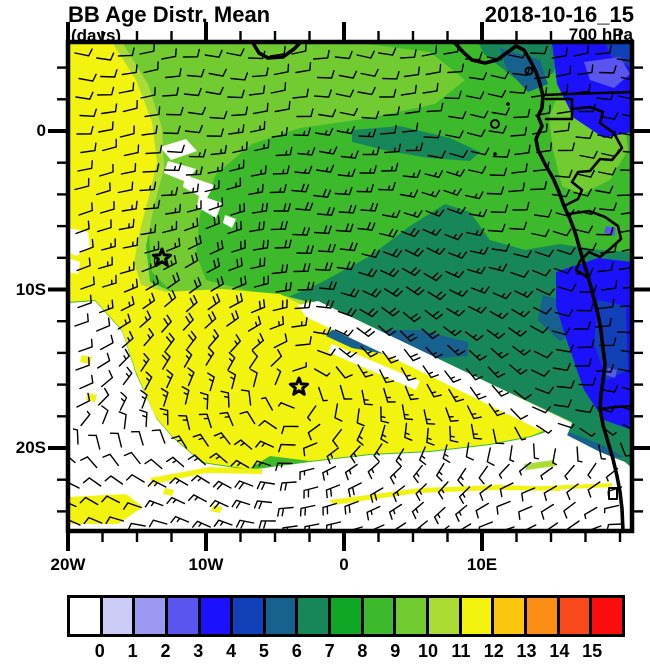  What do you see at coordinates (276, 51) in the screenshot?
I see `coastline` at bounding box center [276, 51].